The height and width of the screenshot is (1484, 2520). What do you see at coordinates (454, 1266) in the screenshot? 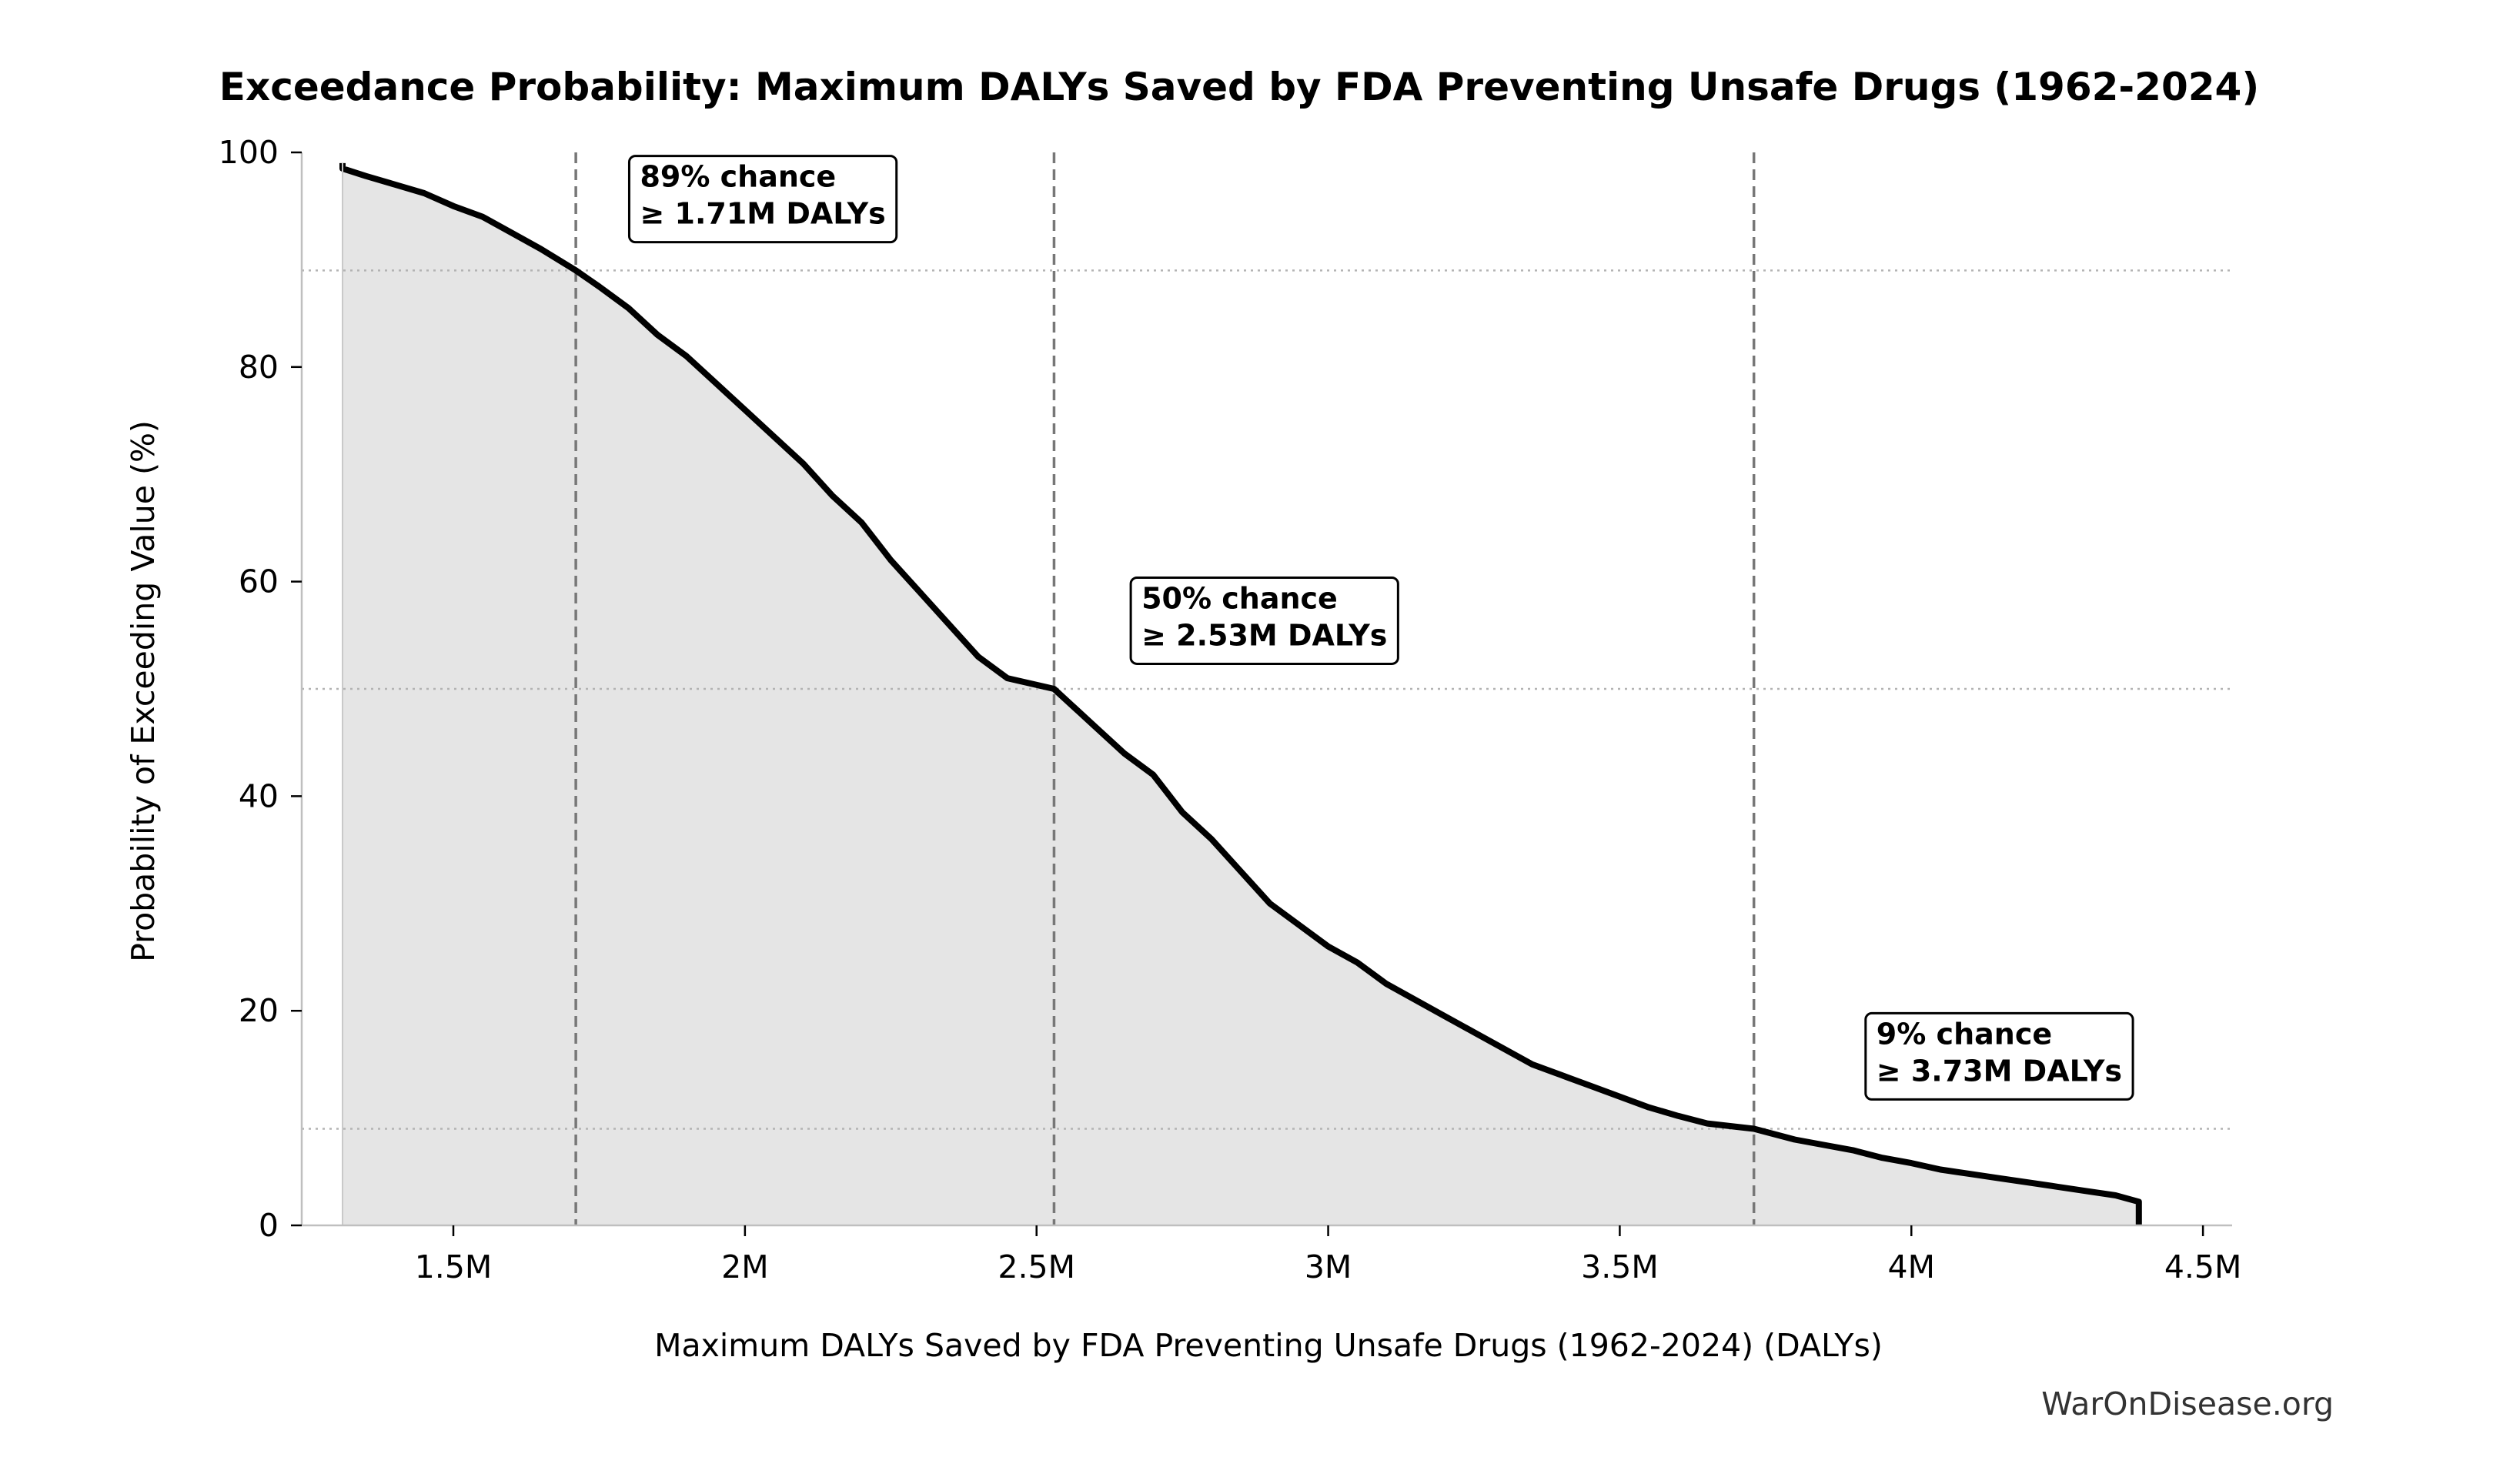
I see `x-tick-label: 1.5M` at bounding box center [454, 1266].